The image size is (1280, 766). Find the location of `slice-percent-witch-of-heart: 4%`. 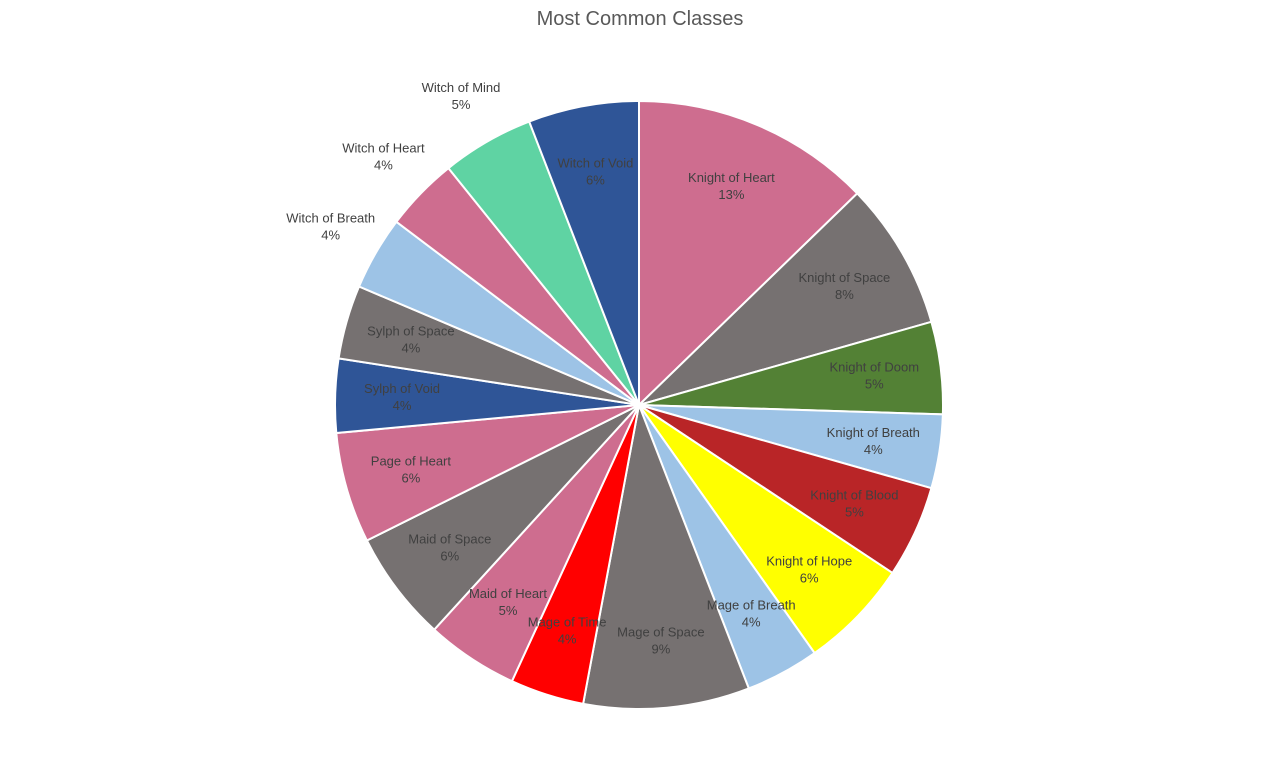

slice-percent-witch-of-heart: 4% is located at coordinates (383, 165).